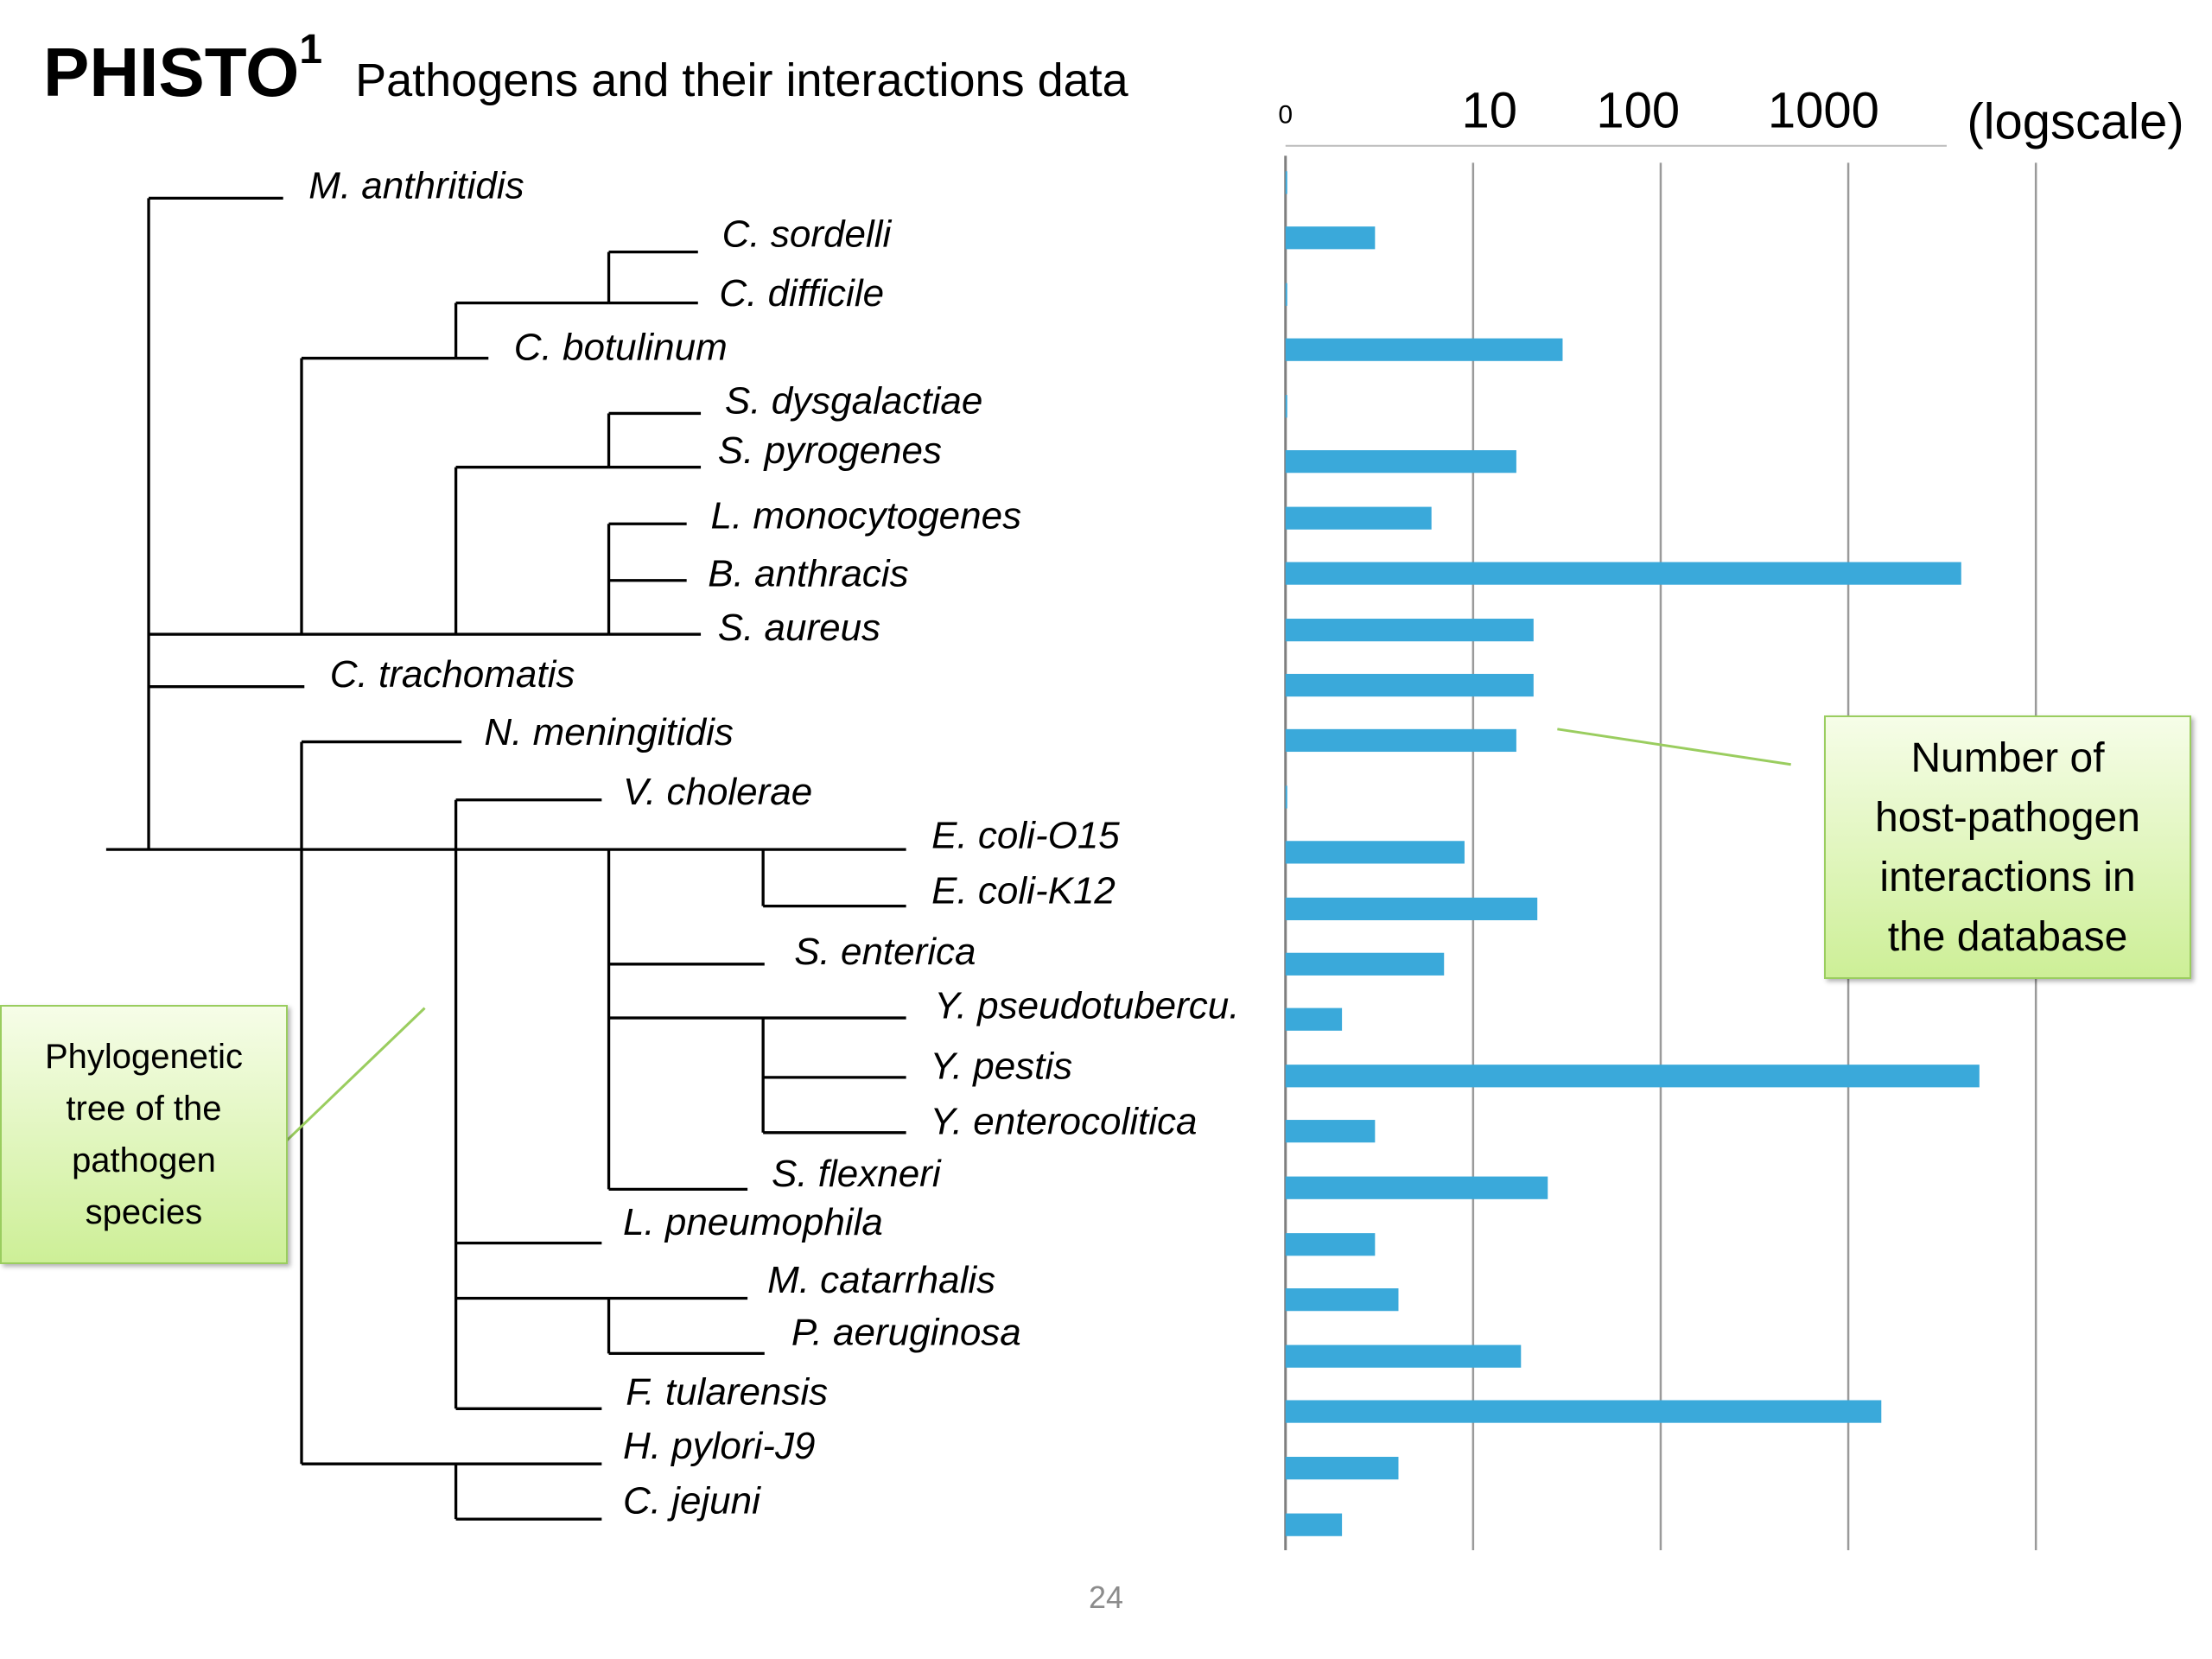 This screenshot has width=2212, height=1659. I want to click on tree-leaf-label: Y. pestis, so click(1001, 1067).